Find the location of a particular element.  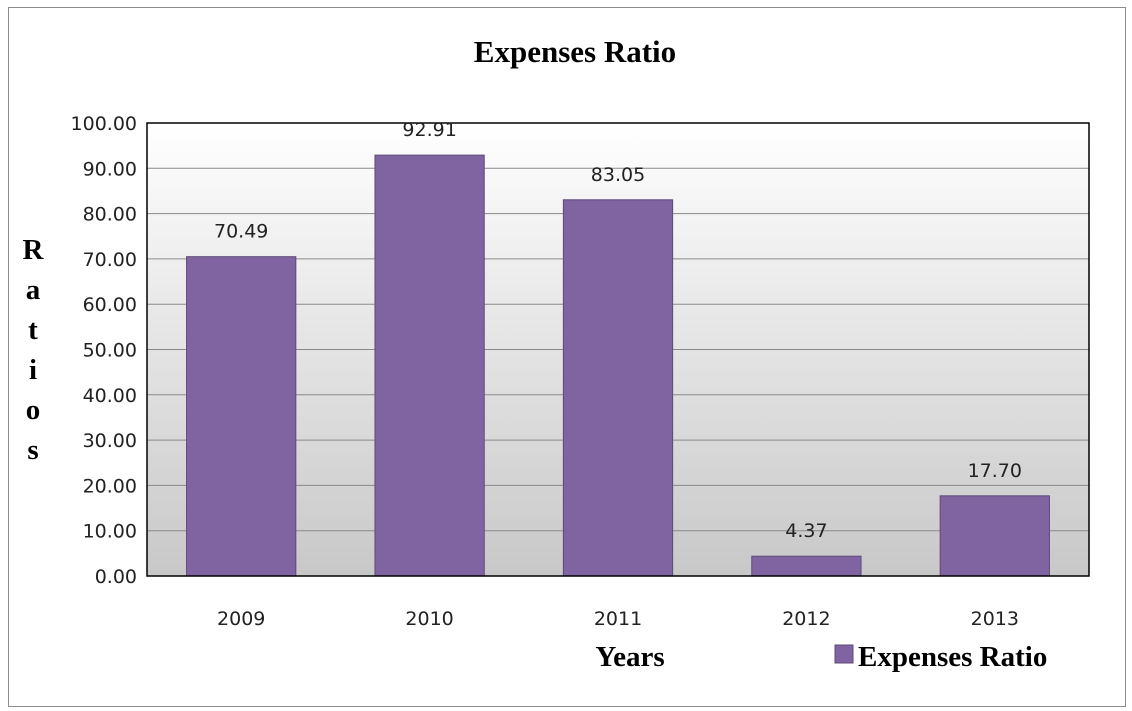

y-tick-label: 0.00 is located at coordinates (116, 577).